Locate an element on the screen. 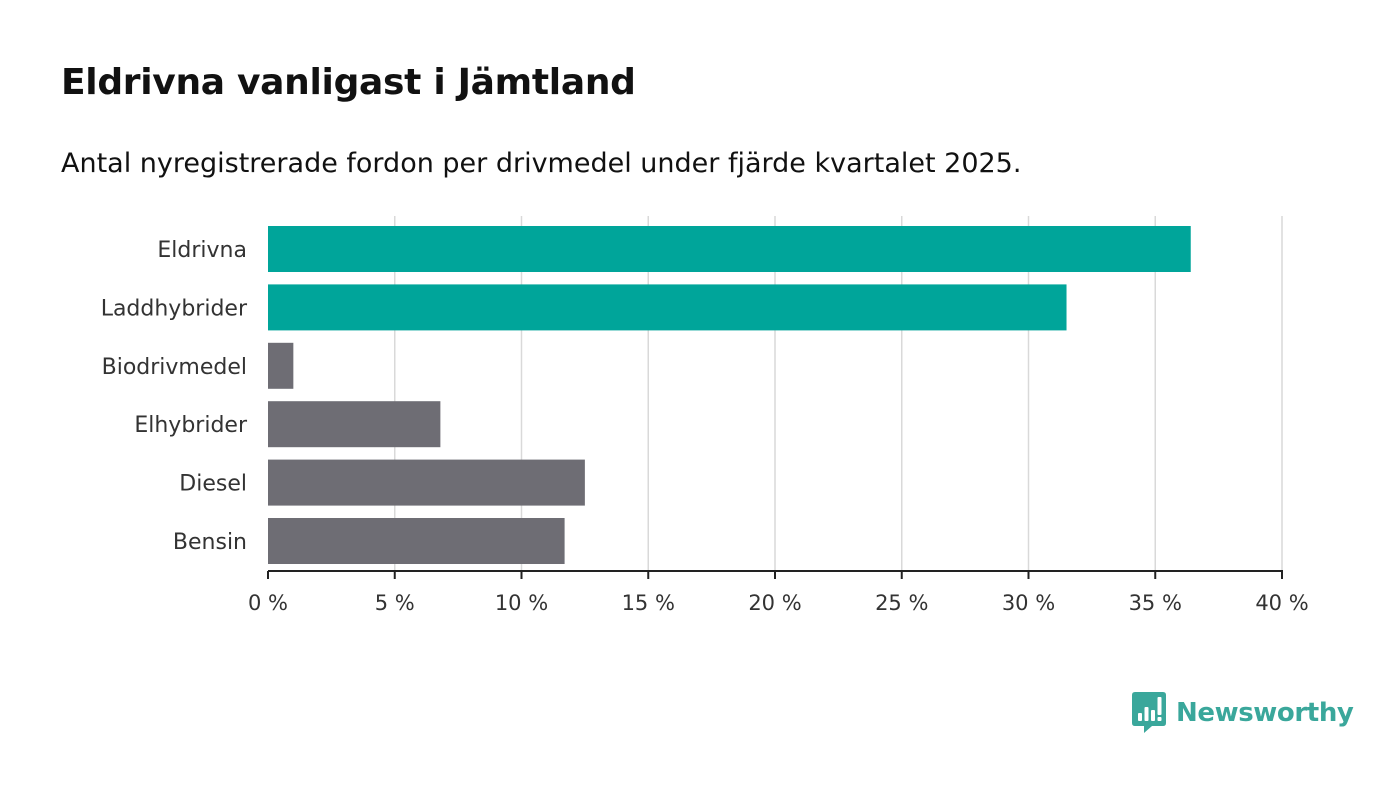 Image resolution: width=1400 pixels, height=793 pixels. bar-eldrivna is located at coordinates (729, 249).